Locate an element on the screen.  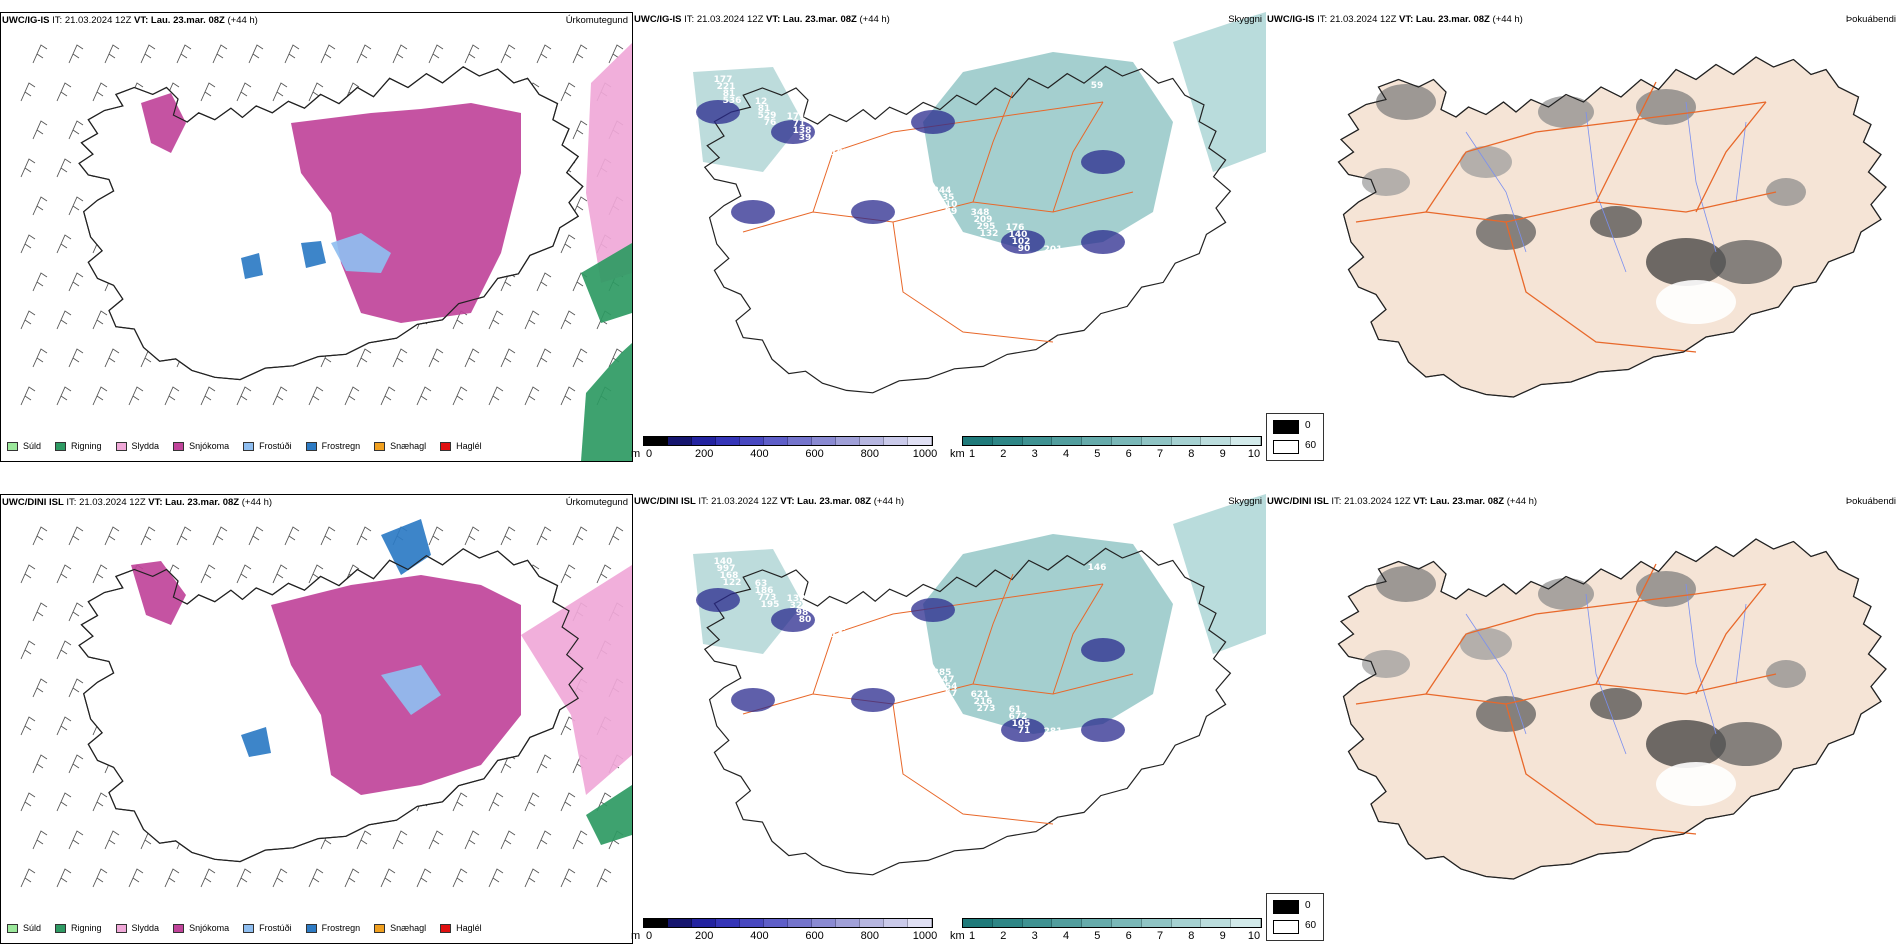
visibility-tick: 4 is located at coordinates (1066, 454).